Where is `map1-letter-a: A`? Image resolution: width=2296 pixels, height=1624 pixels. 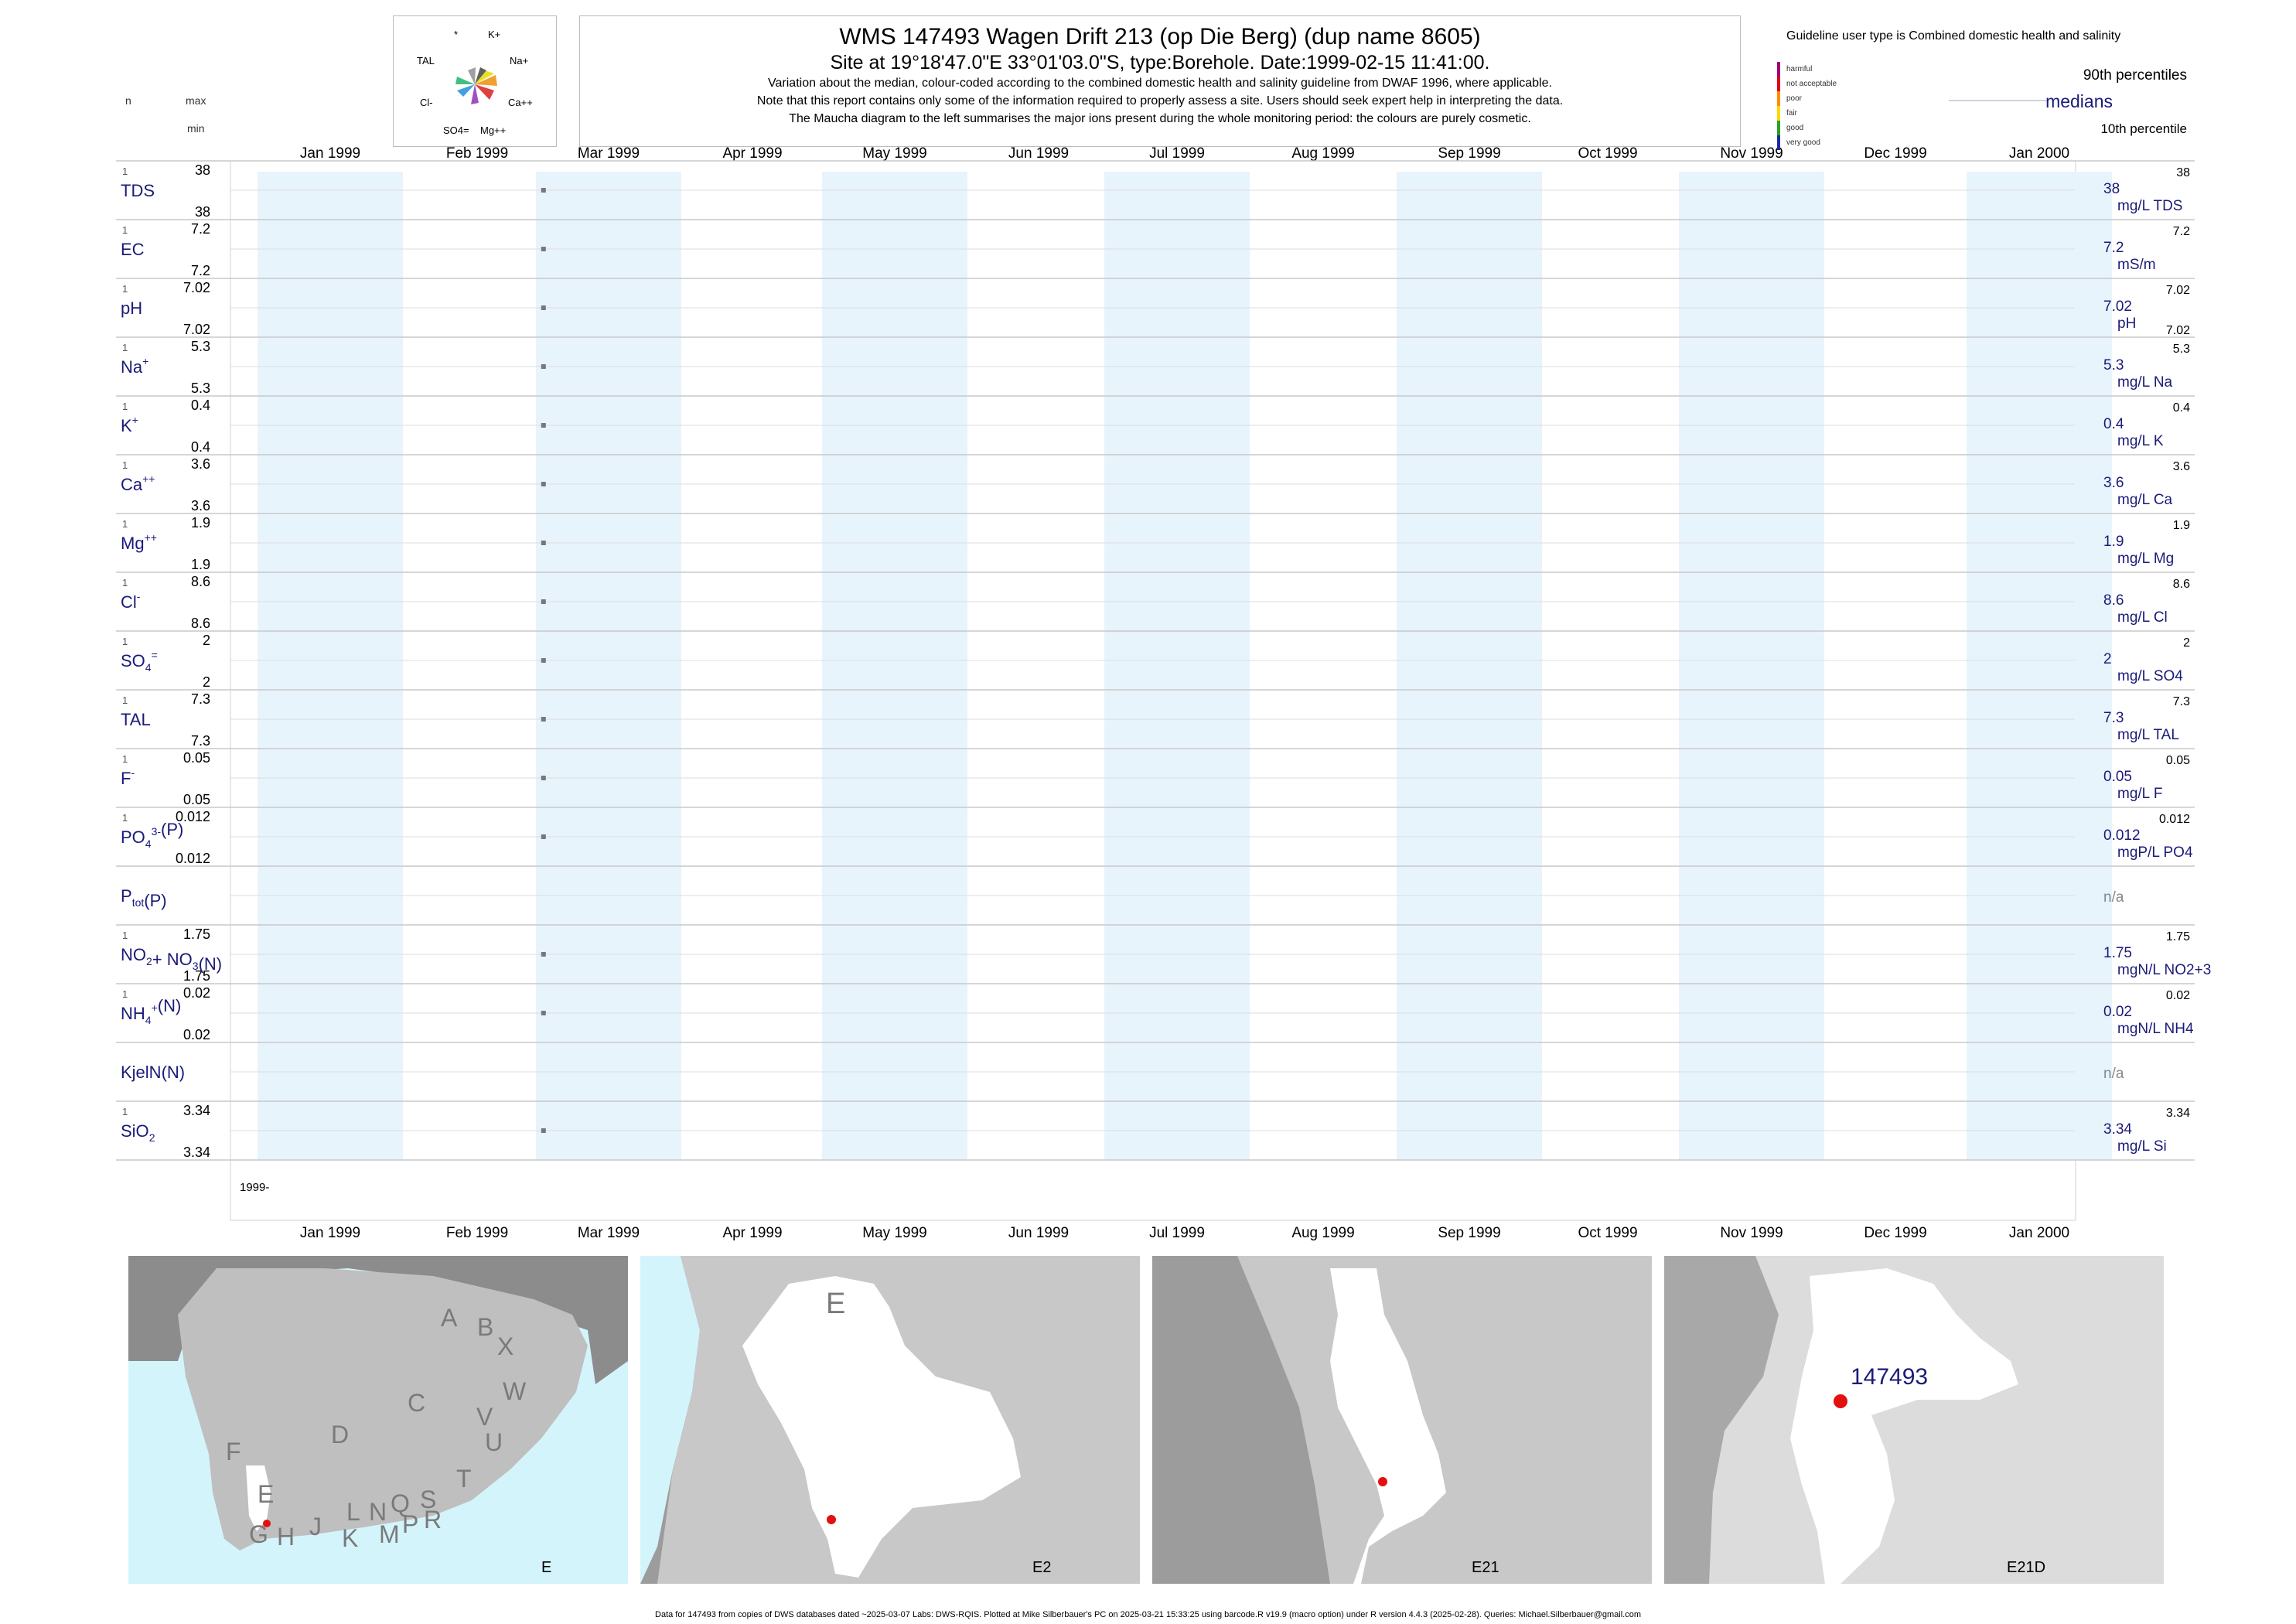
map1-letter-a: A is located at coordinates (449, 1318).